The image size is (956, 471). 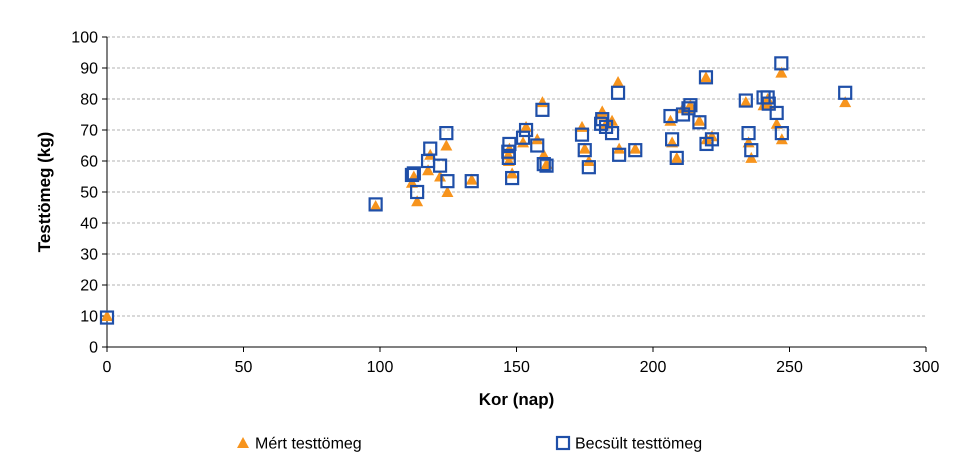 What do you see at coordinates (89, 131) in the screenshot?
I see `y-tick-label: 70` at bounding box center [89, 131].